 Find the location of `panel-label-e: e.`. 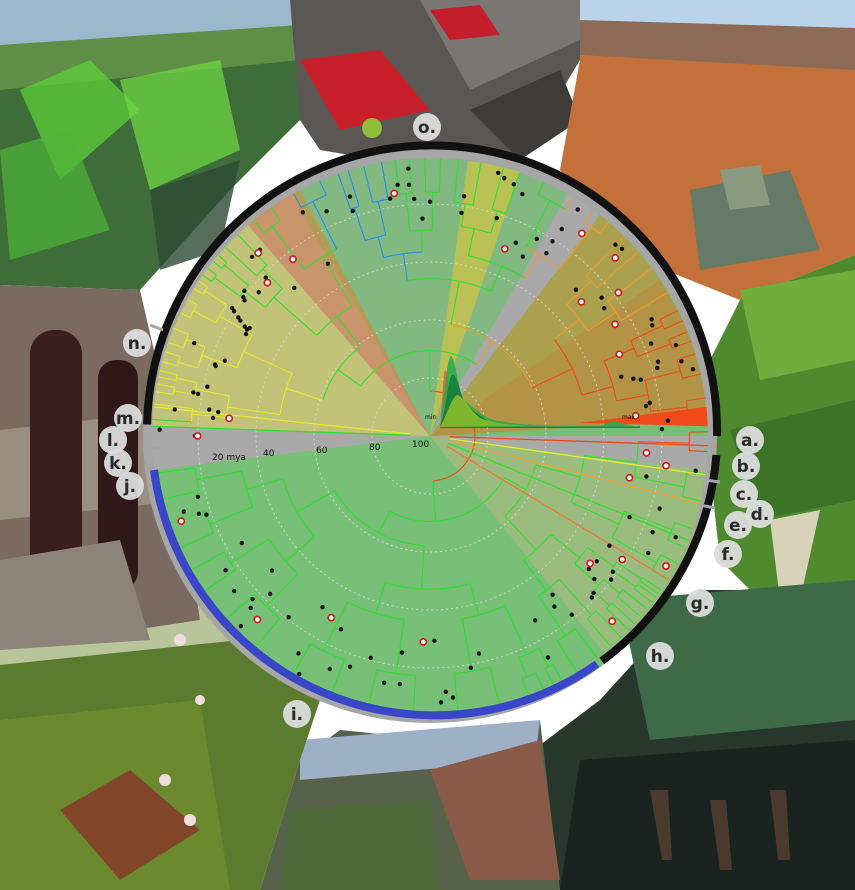

panel-label-e: e. is located at coordinates (738, 525).